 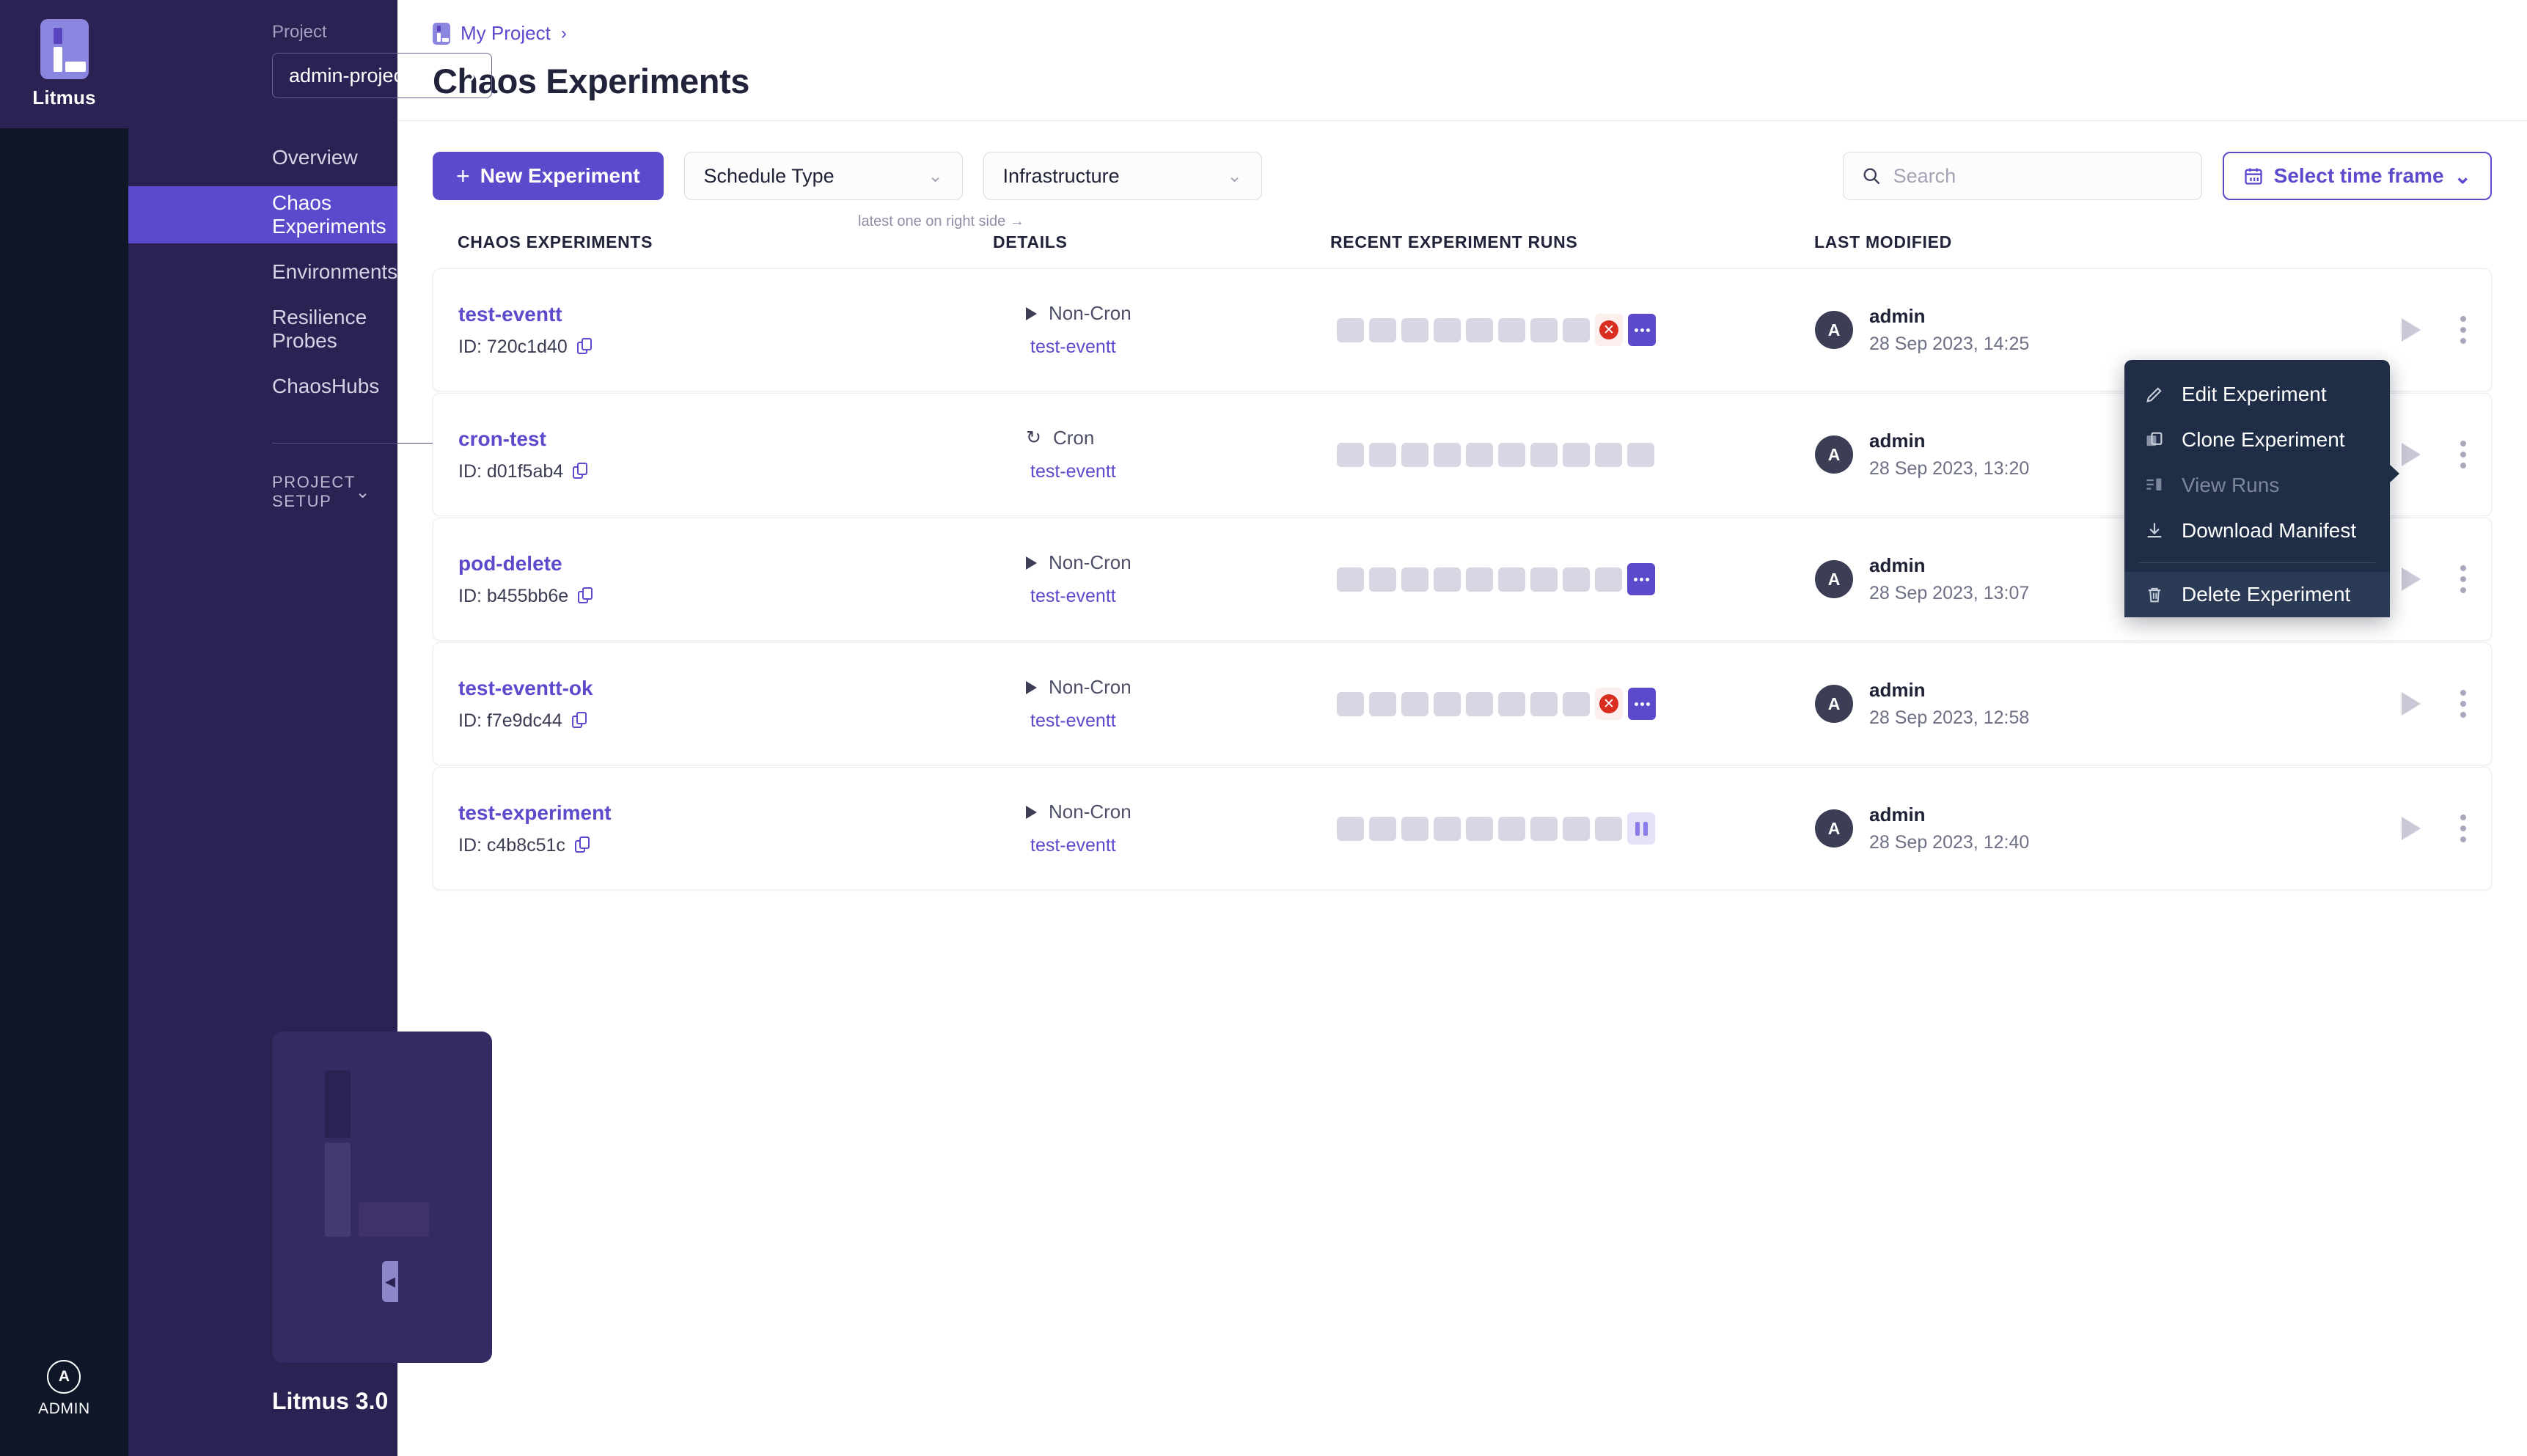 I want to click on search-input, so click(x=2038, y=176).